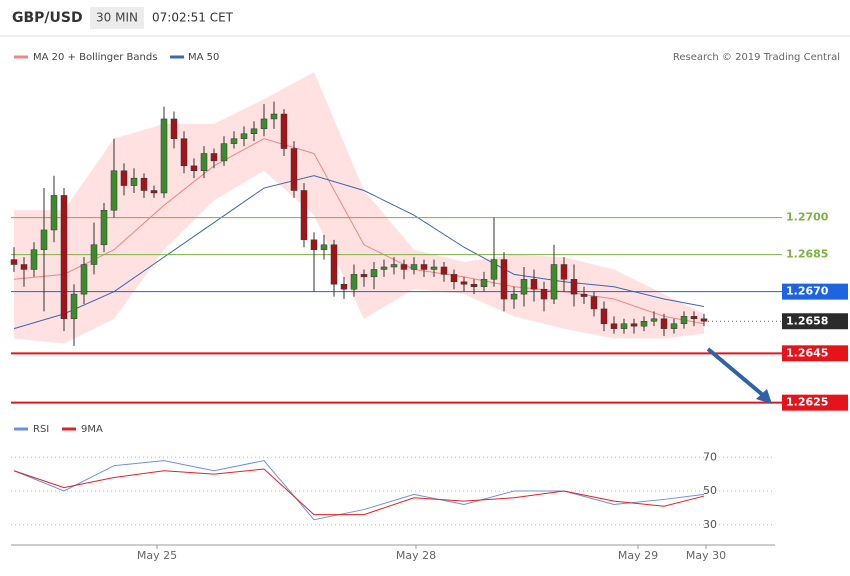 This screenshot has width=850, height=576. Describe the element at coordinates (638, 555) in the screenshot. I see `x-tick-label: May 29` at that location.